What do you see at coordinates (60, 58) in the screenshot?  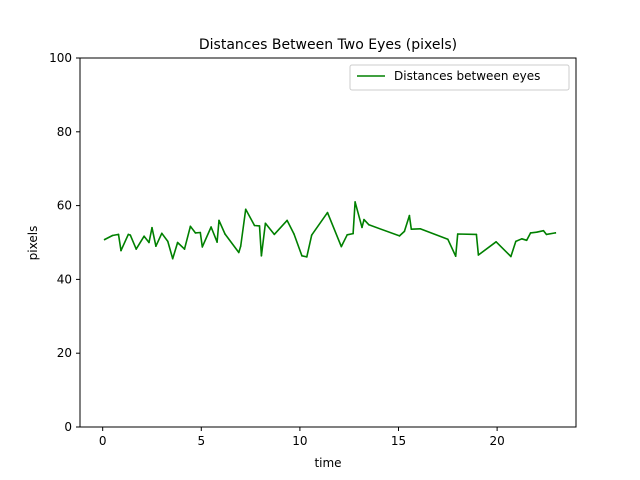 I see `y-tick-label: 100` at bounding box center [60, 58].